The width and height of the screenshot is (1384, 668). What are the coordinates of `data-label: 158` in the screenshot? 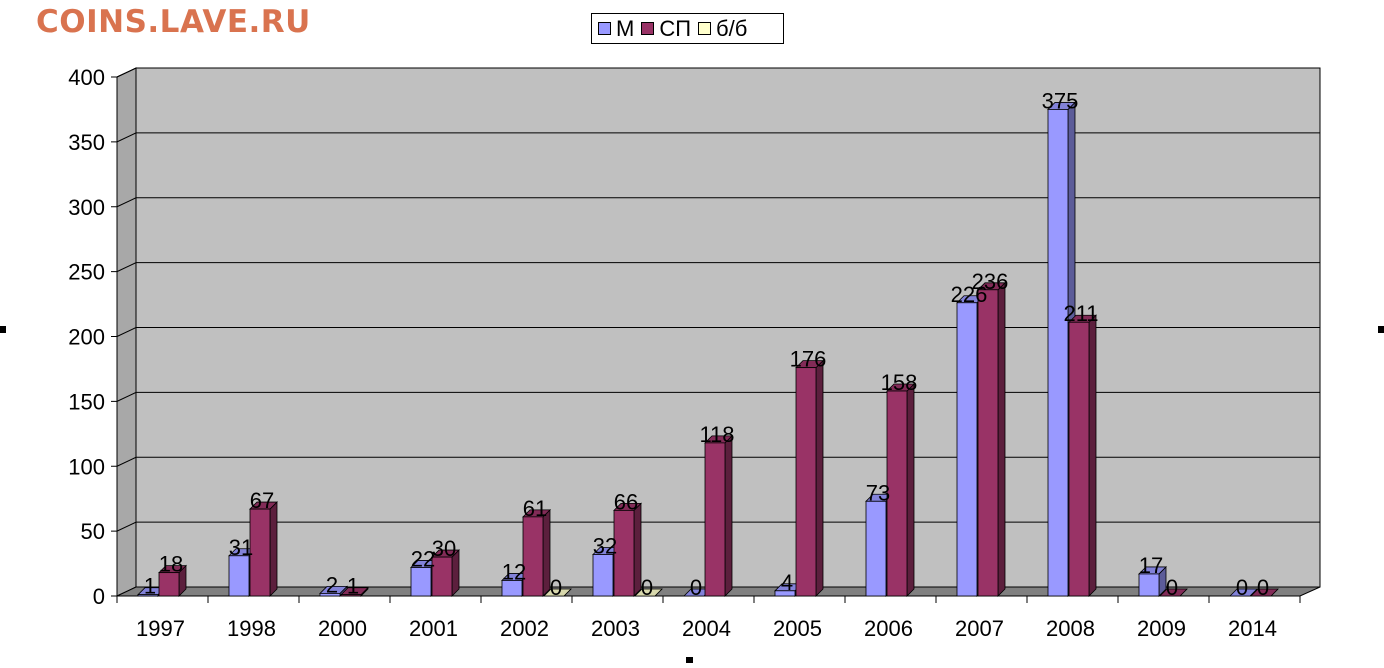 It's located at (899, 382).